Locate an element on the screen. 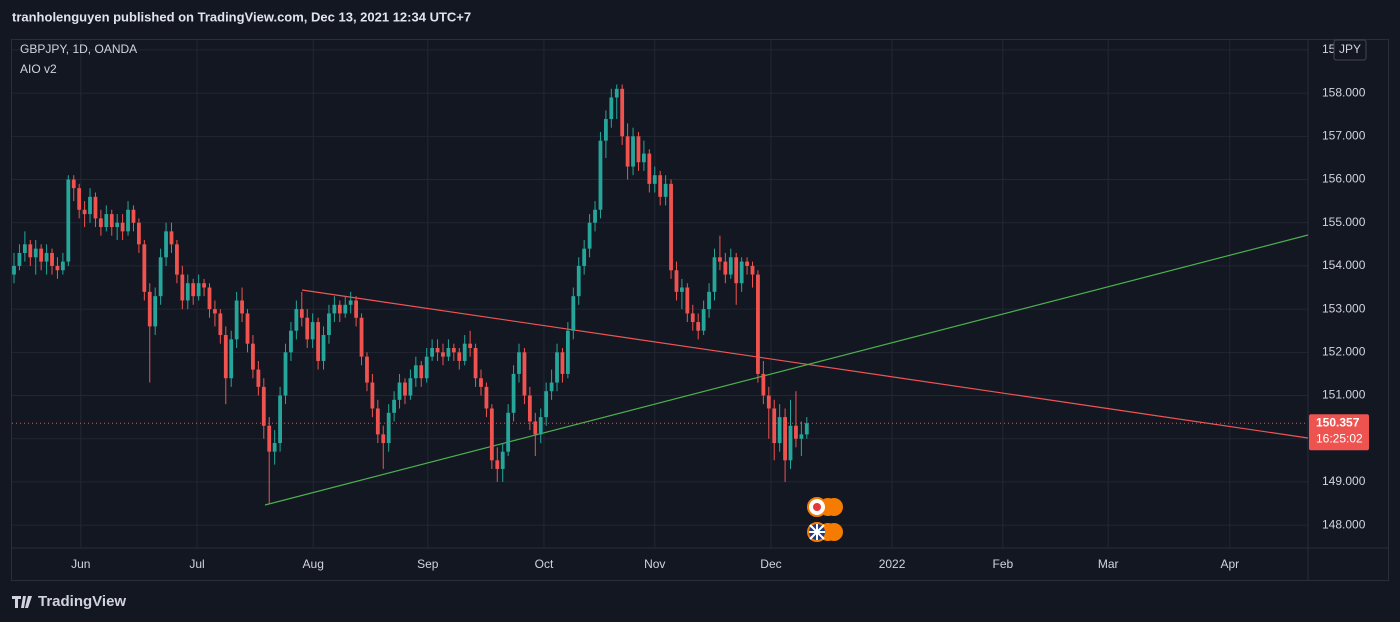  currency-label: JPY is located at coordinates (1350, 49).